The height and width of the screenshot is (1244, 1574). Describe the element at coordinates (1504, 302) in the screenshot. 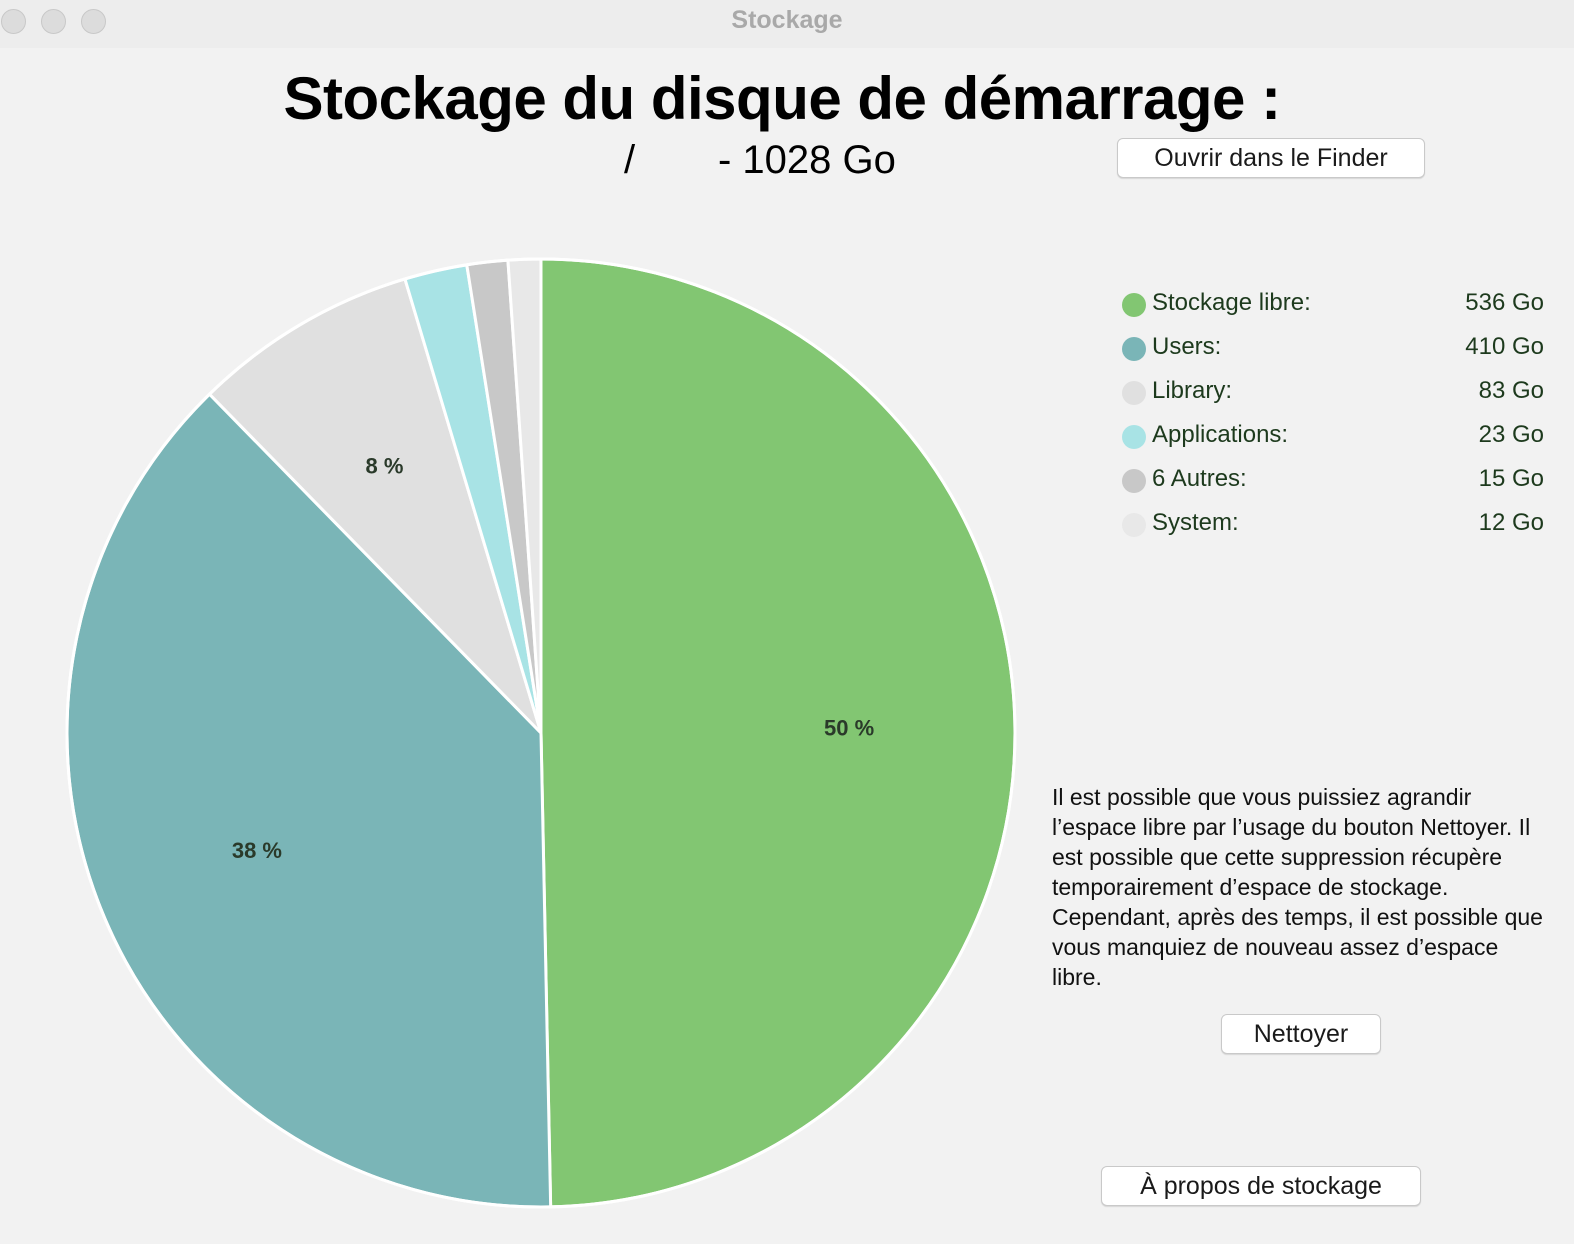

I see `legend-value: 536 Go` at that location.